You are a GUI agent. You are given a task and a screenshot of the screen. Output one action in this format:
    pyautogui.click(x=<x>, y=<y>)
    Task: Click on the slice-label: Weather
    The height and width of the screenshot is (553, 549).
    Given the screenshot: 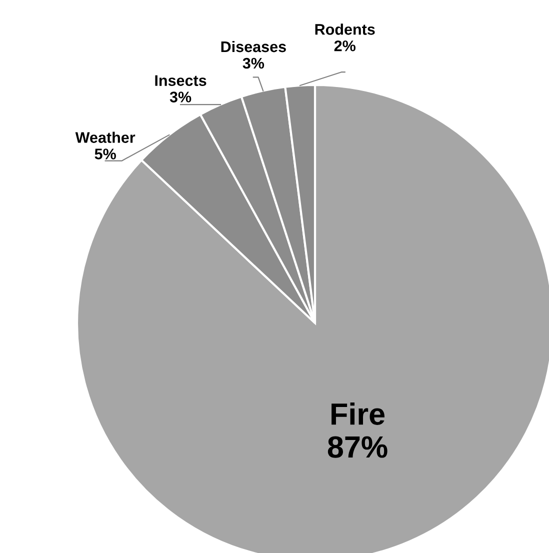 What is the action you would take?
    pyautogui.click(x=105, y=137)
    